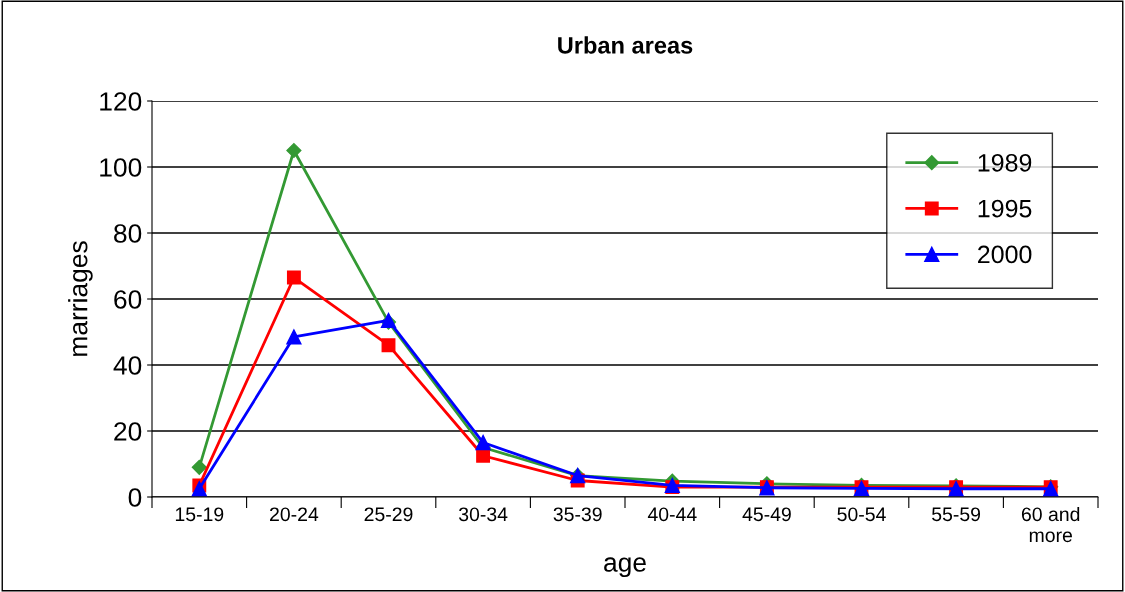 The image size is (1125, 592). I want to click on x-tick-label: 50-54, so click(861, 514).